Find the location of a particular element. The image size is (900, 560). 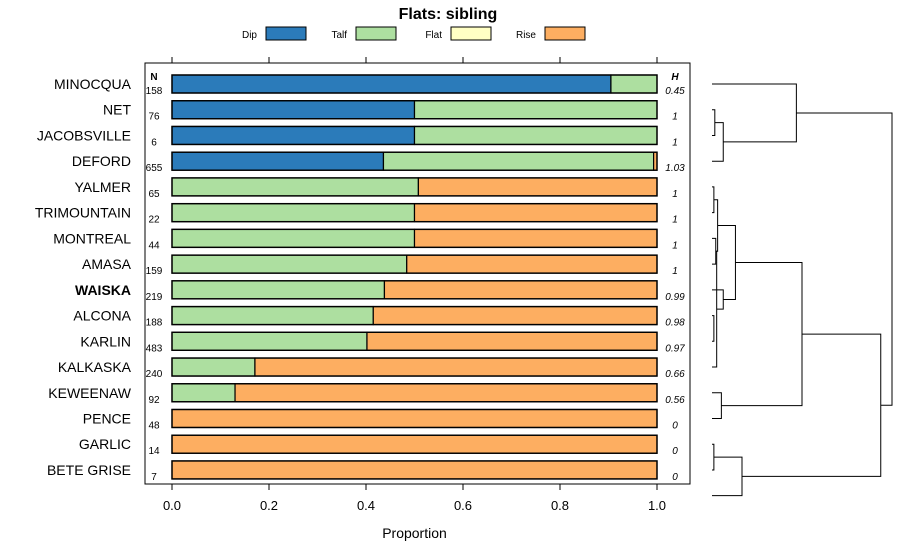

h-column-header: H is located at coordinates (675, 77).